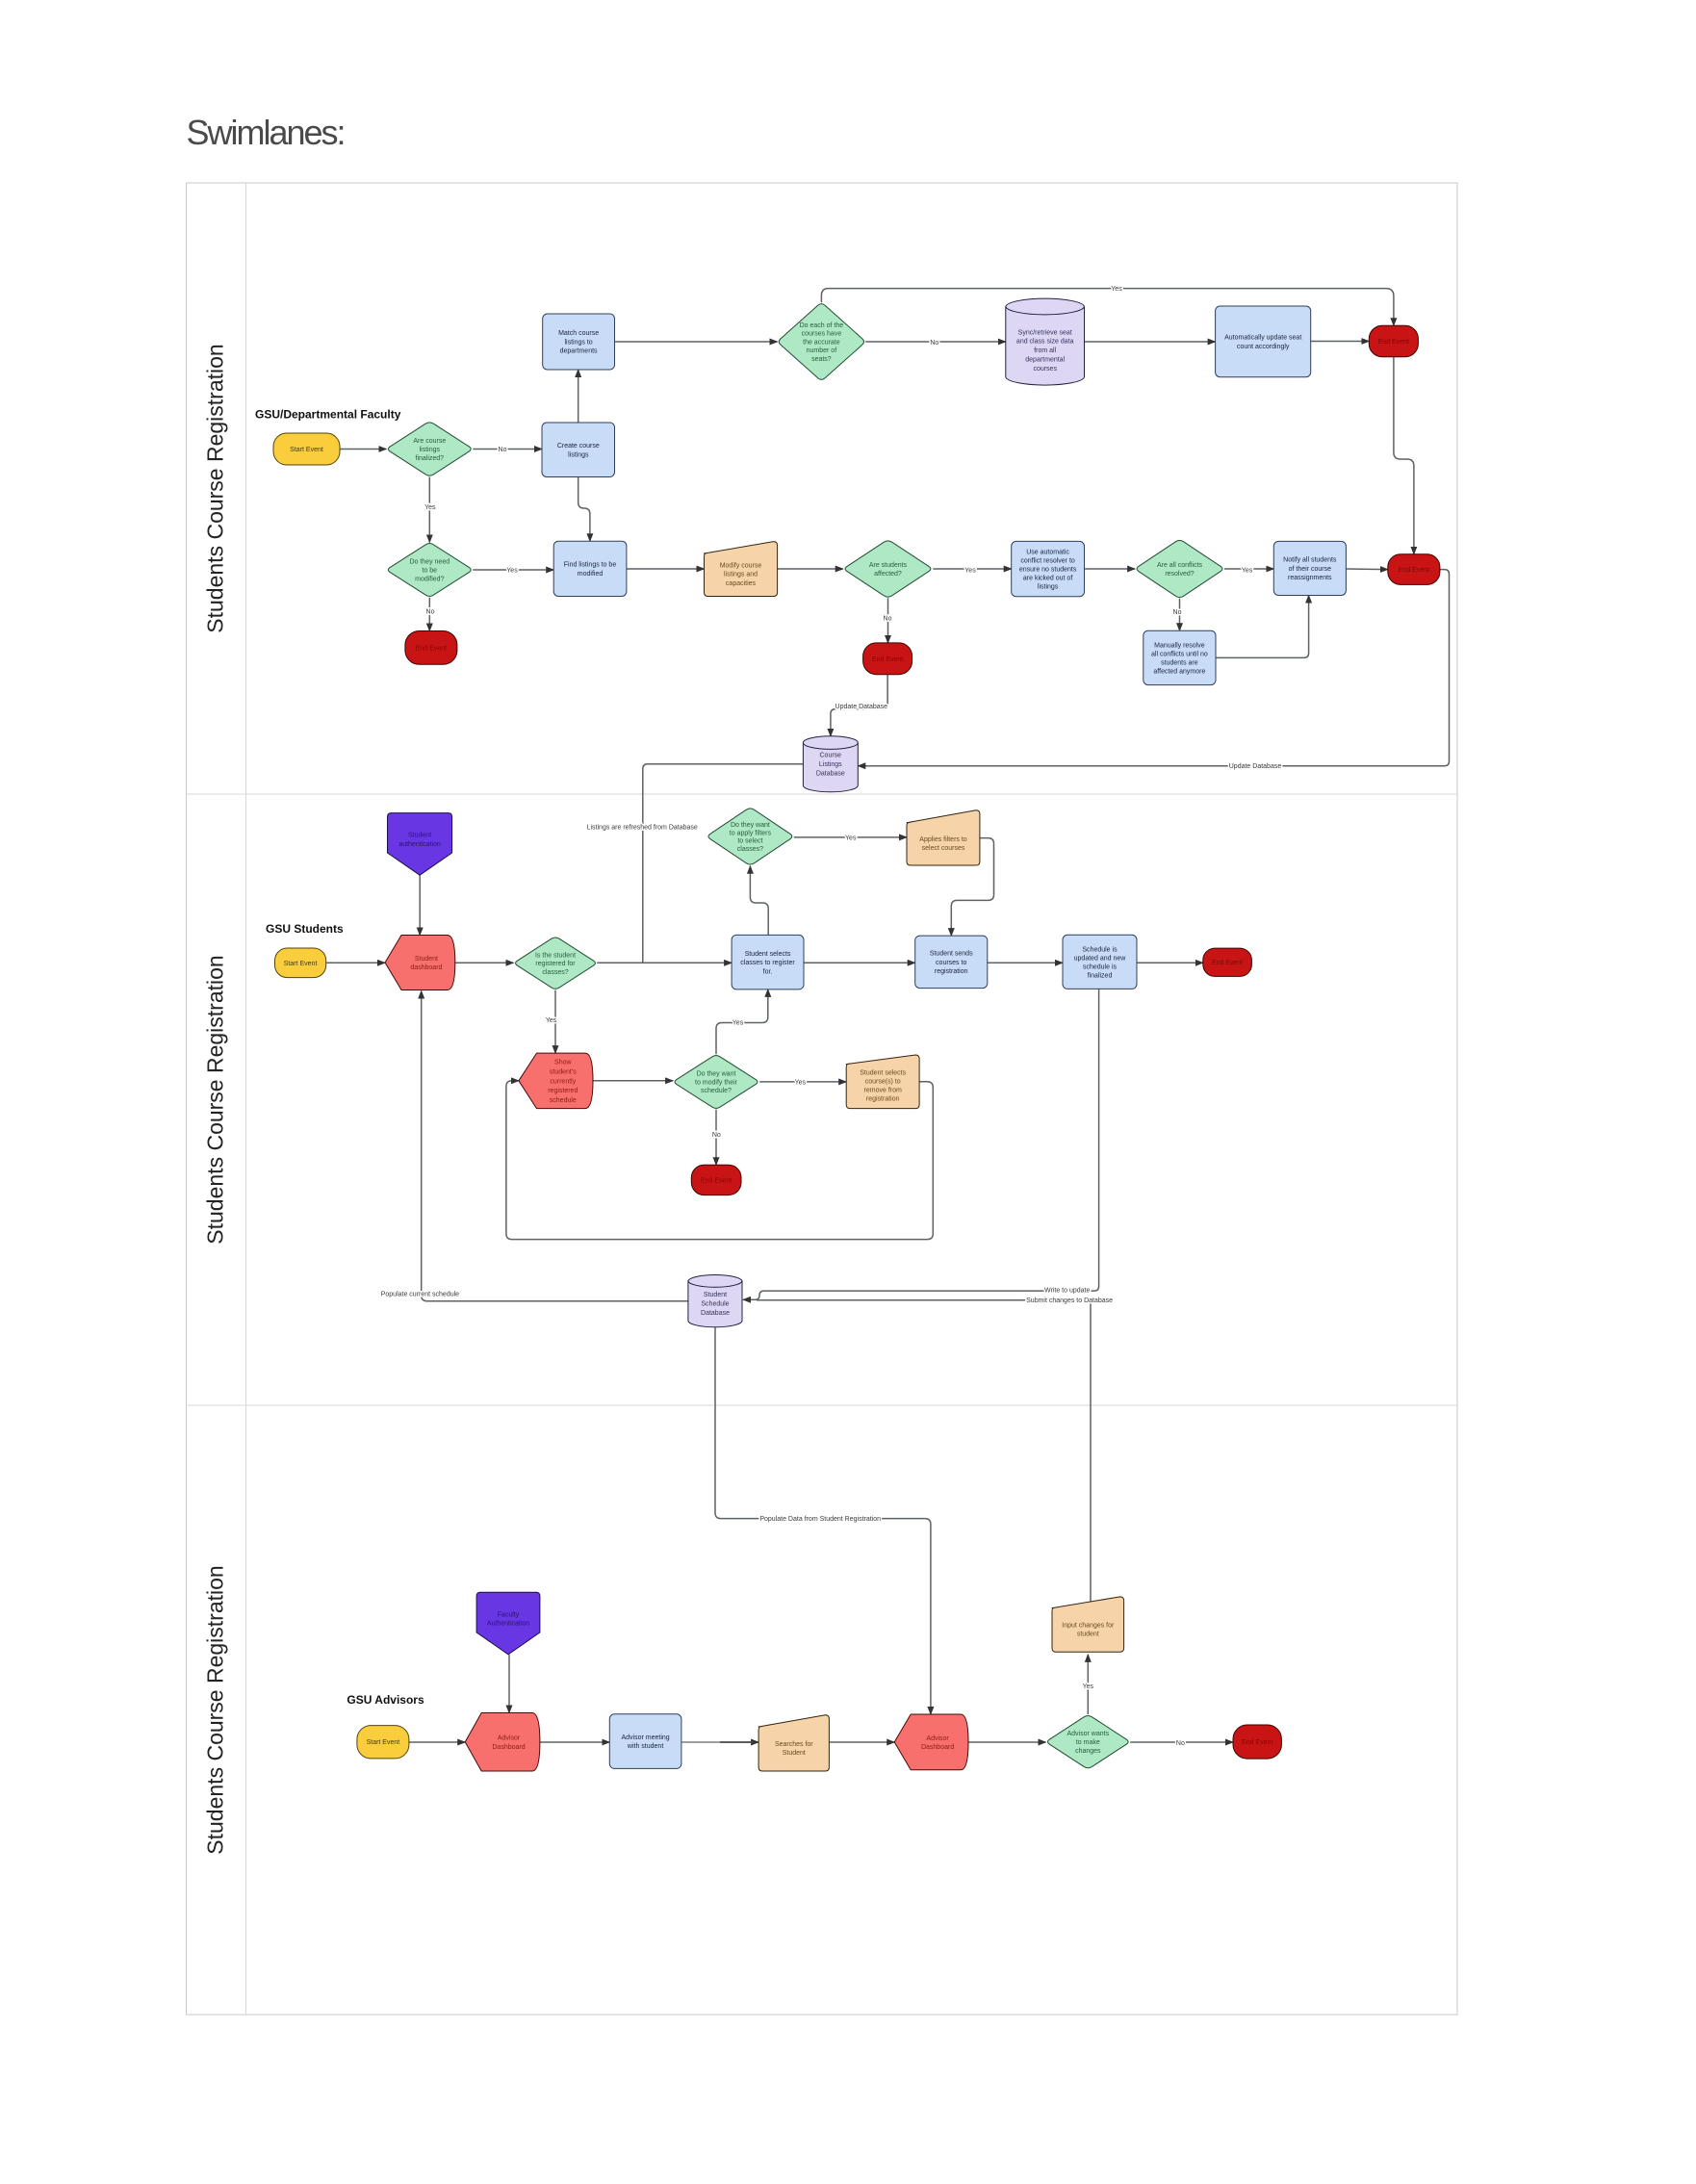 Image resolution: width=1696 pixels, height=2184 pixels. I want to click on svg-text: GSU Advisors, so click(385, 1700).